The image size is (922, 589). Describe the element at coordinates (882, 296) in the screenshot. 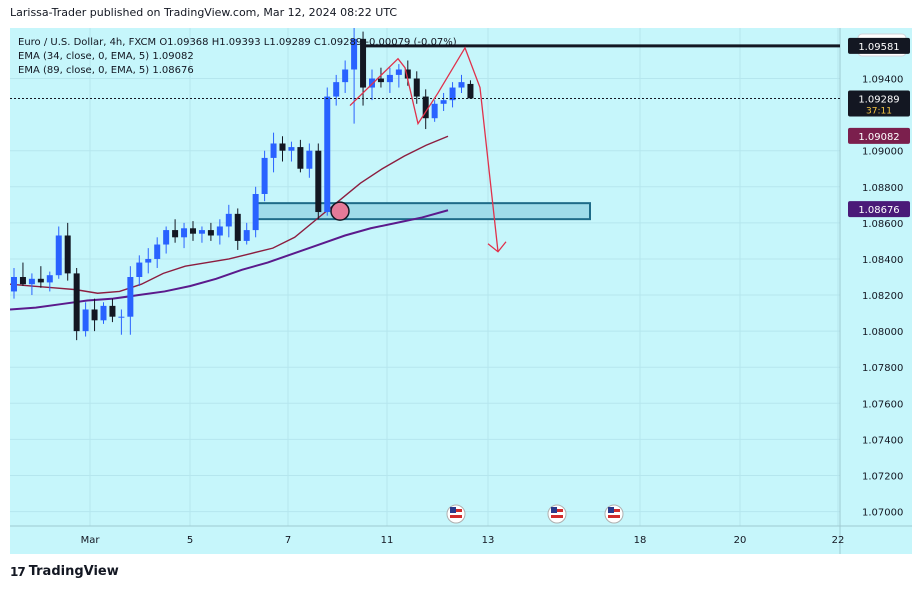

I see `price-tick-label: 1.08200` at that location.